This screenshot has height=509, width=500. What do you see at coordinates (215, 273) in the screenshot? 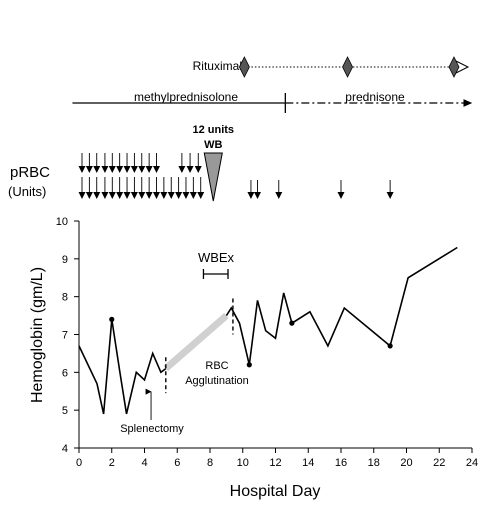
I see `wbex-range-bar` at bounding box center [215, 273].